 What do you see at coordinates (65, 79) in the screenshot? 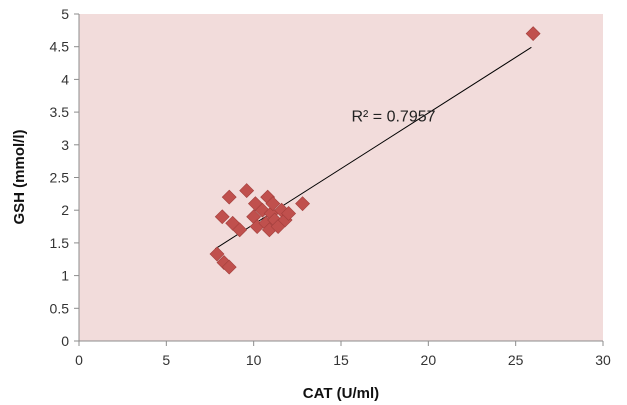
I see `y-tick-label: 4` at bounding box center [65, 79].